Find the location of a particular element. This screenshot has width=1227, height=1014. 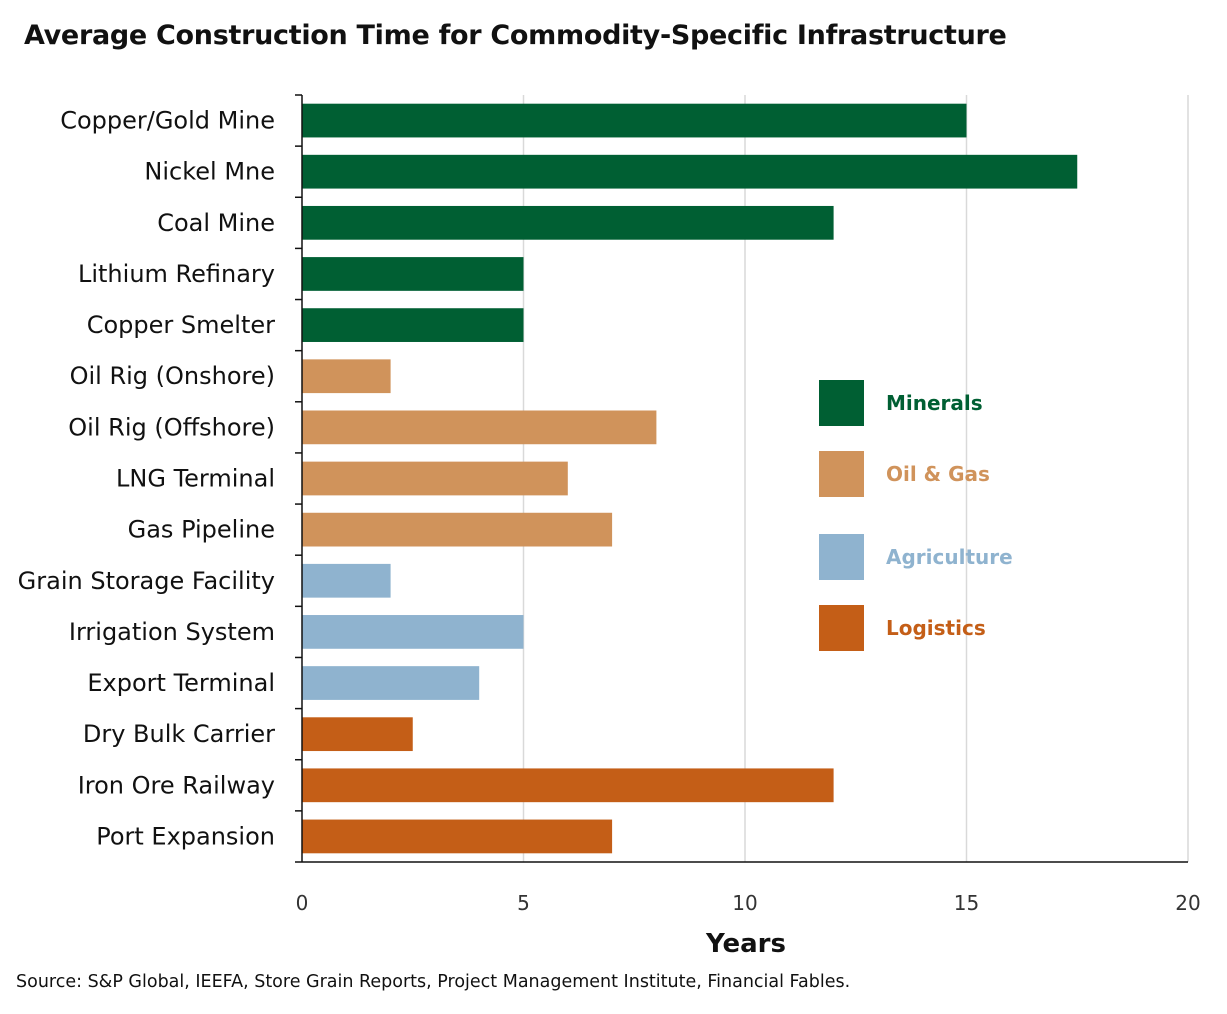

category-label: Coal Mine is located at coordinates (216, 223).